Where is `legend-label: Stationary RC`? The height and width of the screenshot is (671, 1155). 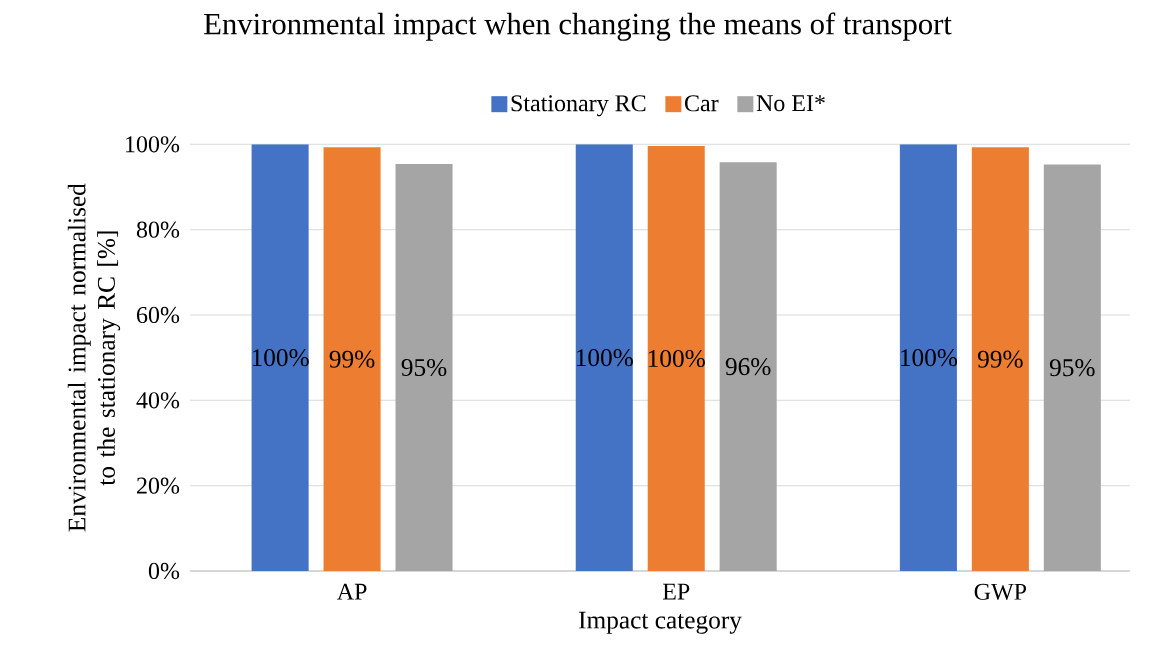 legend-label: Stationary RC is located at coordinates (578, 106).